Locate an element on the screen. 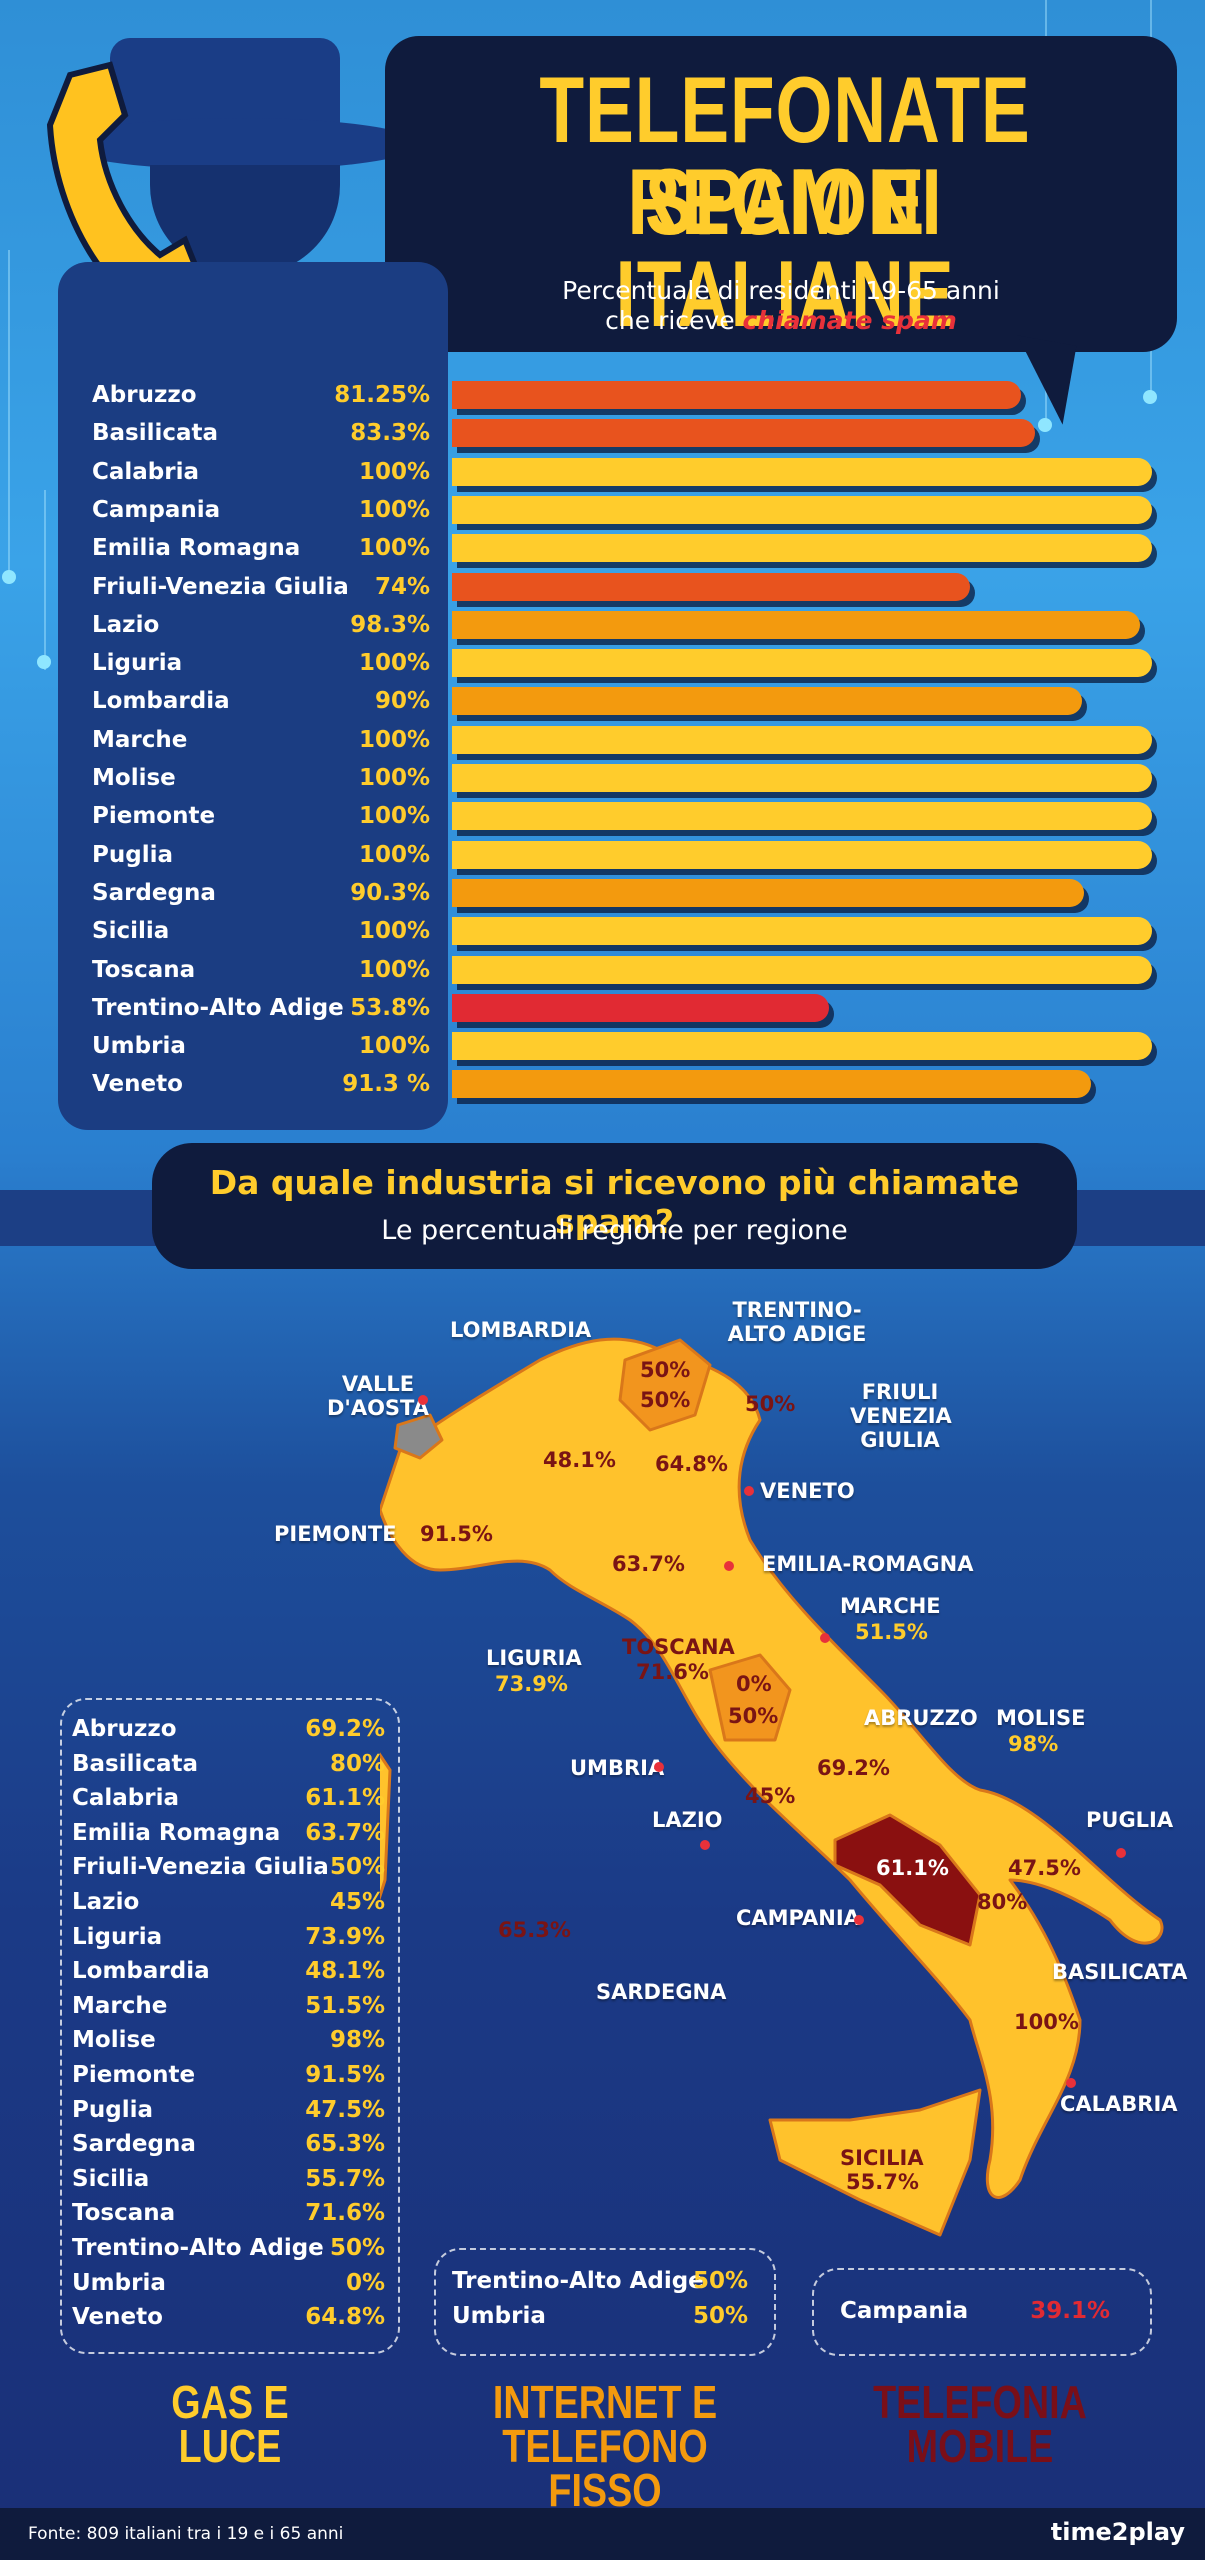 This screenshot has width=1205, height=2560. map-value-sardegna: 65.3% is located at coordinates (534, 1930).